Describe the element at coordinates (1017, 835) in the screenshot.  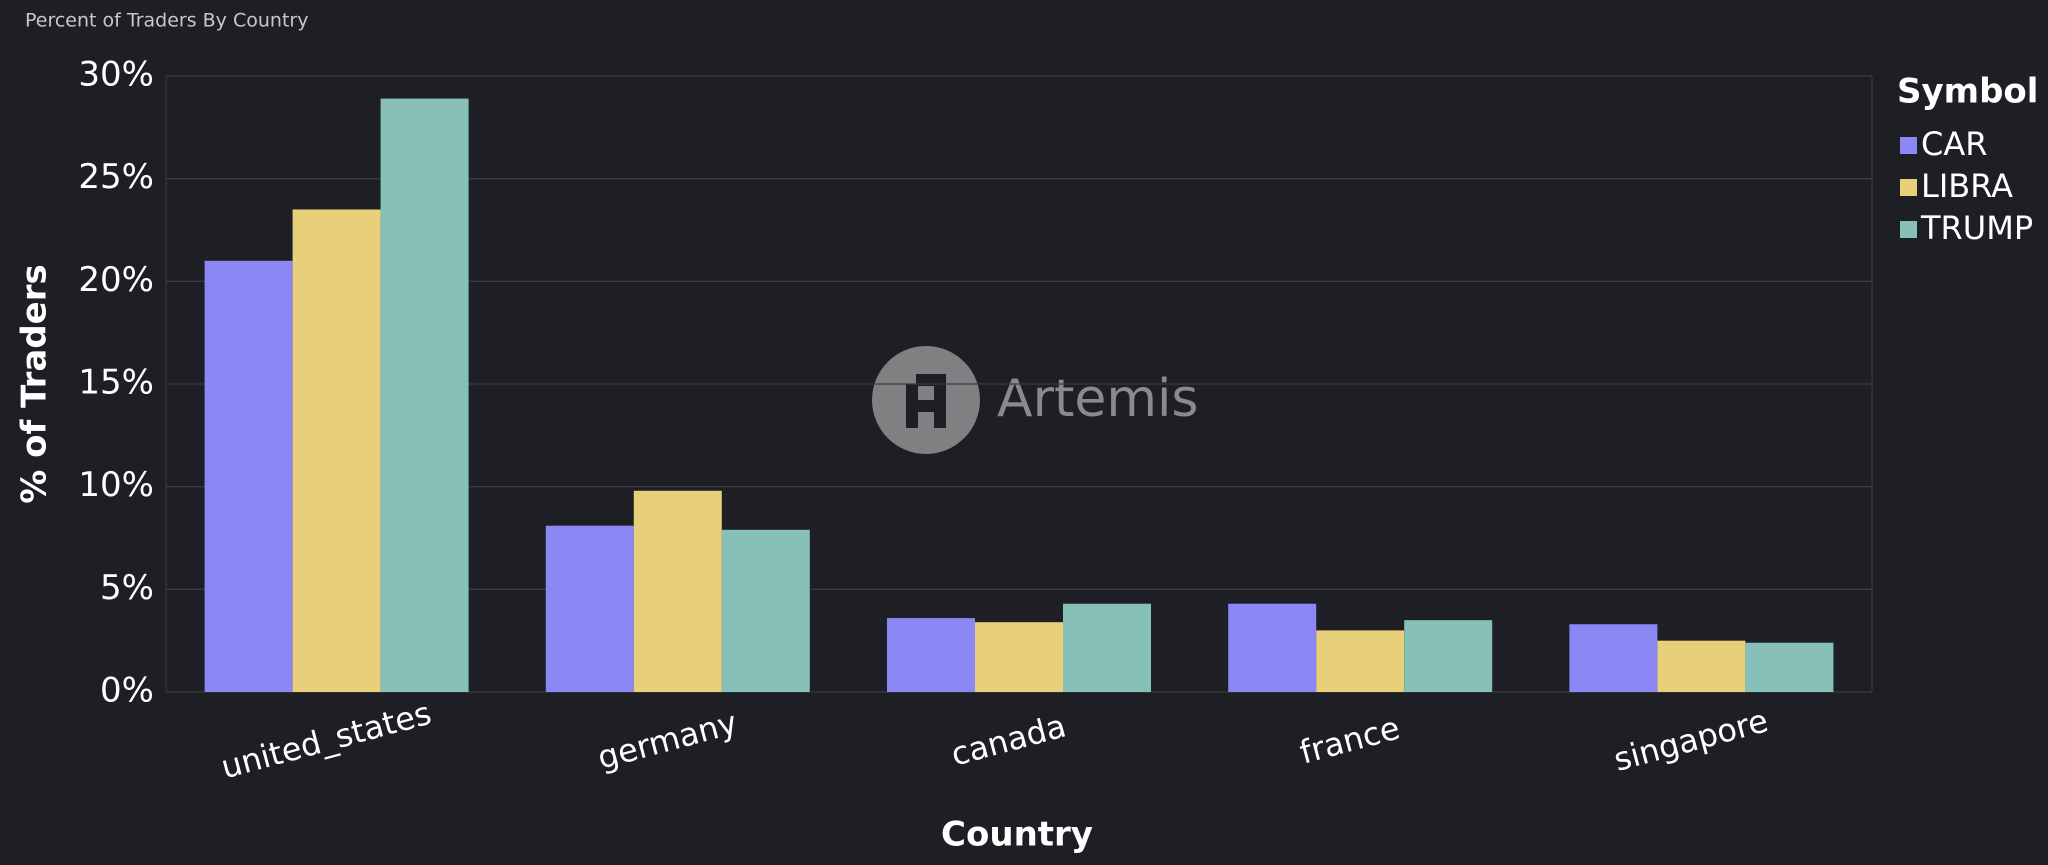
I see `x-axis-title: Country` at that location.